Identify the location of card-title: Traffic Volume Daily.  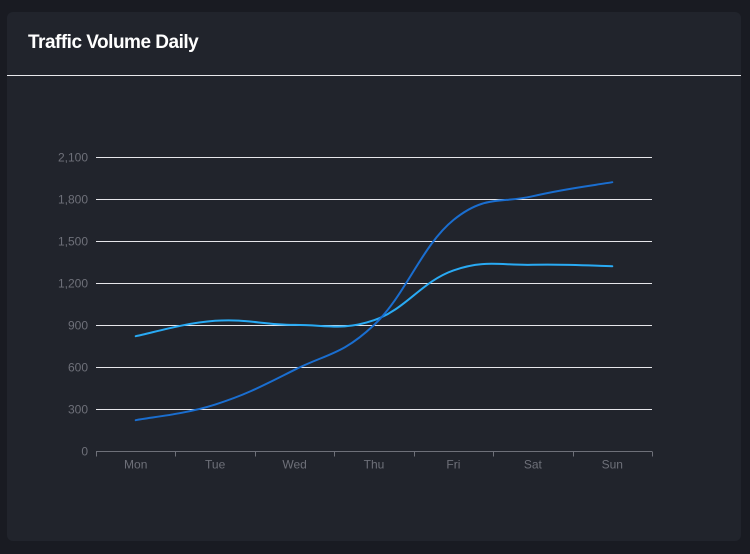
(113, 42).